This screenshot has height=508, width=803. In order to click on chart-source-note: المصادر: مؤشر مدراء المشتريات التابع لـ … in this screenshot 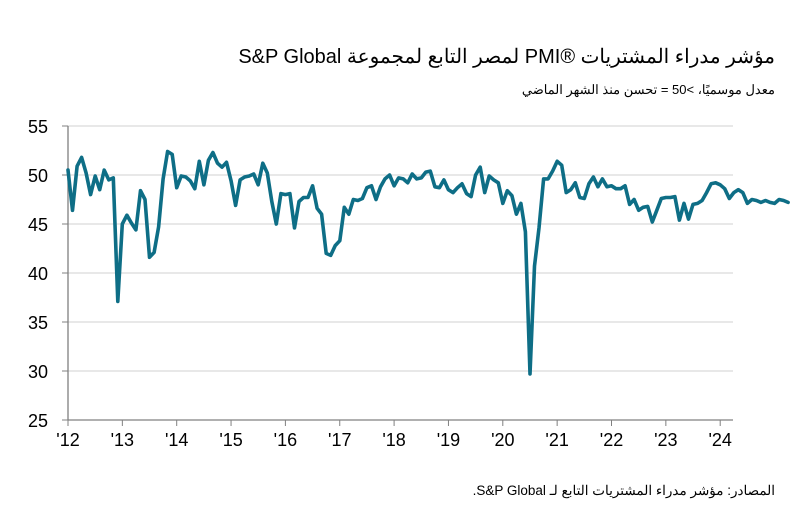, I will do `click(623, 490)`.